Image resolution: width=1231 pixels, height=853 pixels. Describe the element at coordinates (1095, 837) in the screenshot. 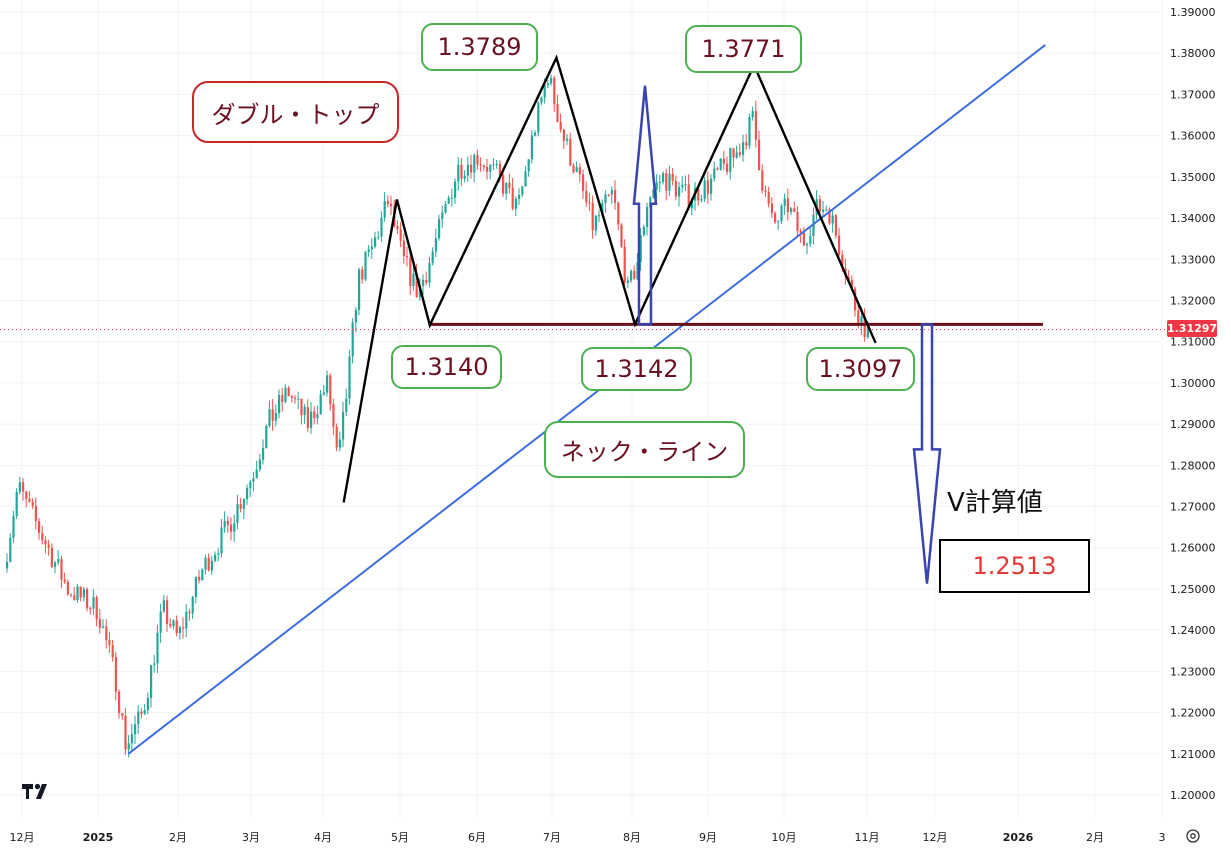

I see `x-tick-label: 2月` at that location.